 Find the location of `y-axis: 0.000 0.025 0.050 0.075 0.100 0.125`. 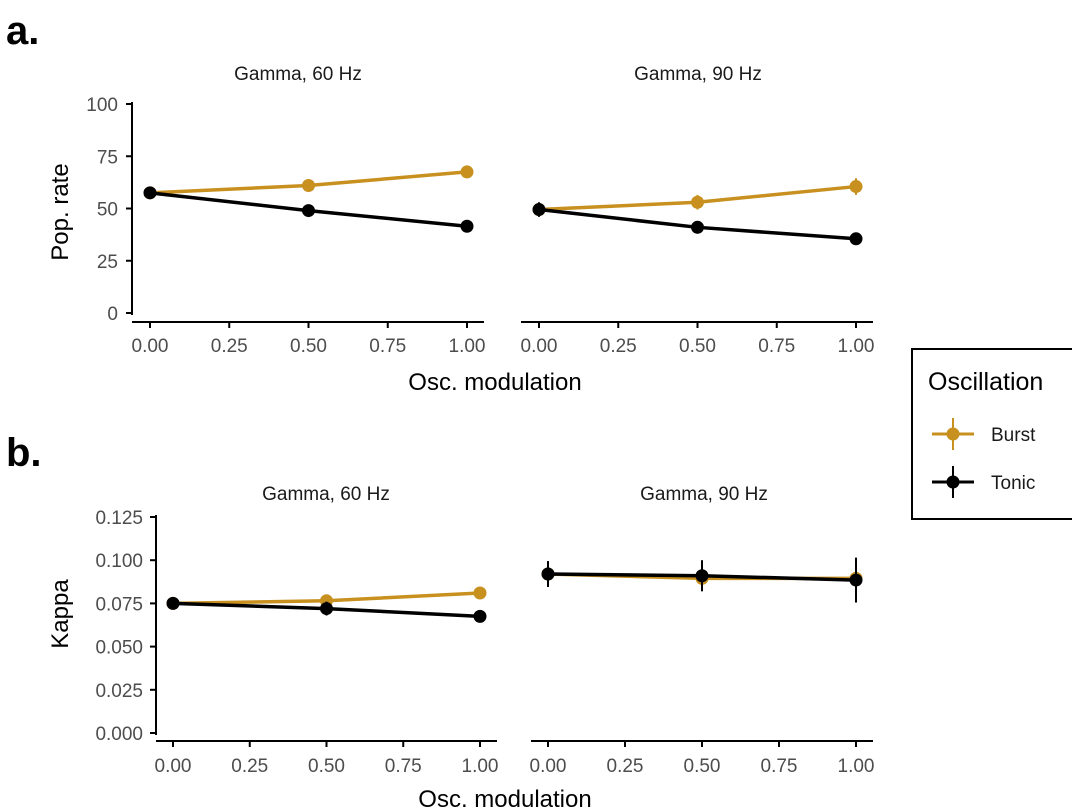

y-axis: 0.000 0.025 0.050 0.075 0.100 0.125 is located at coordinates (126, 626).